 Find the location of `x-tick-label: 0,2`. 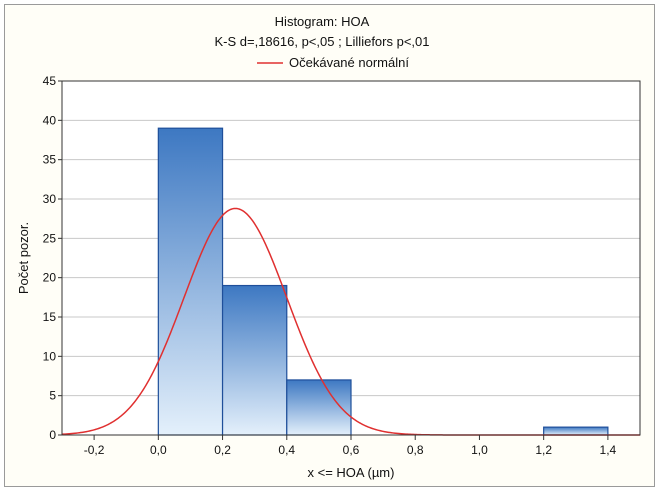

x-tick-label: 0,2 is located at coordinates (222, 450).